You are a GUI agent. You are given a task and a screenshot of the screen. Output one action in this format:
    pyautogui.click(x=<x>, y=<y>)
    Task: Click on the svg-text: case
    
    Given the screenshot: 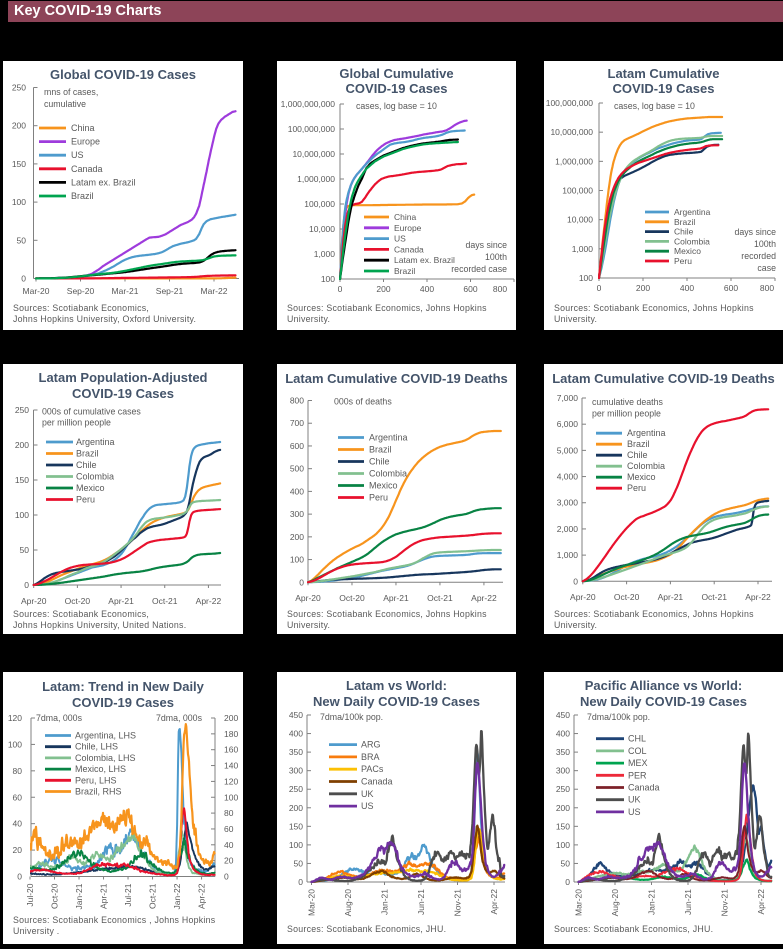 What is the action you would take?
    pyautogui.click(x=766, y=268)
    